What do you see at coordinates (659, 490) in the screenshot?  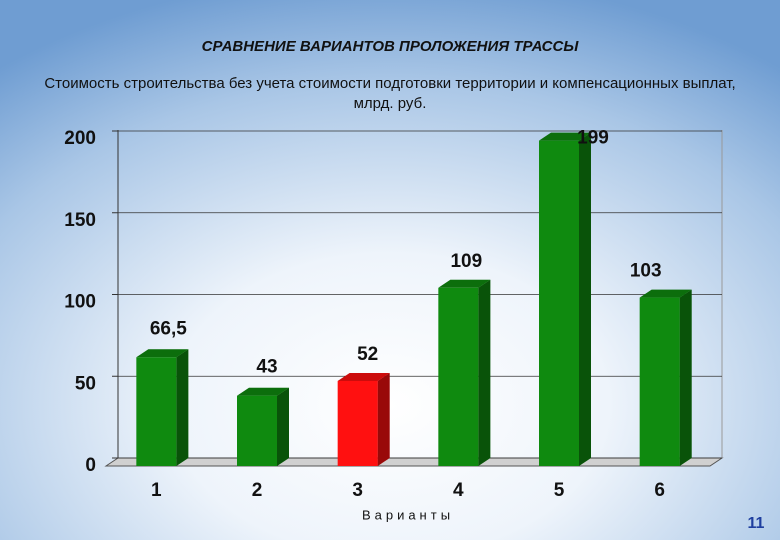 I see `x-tick-label: 6` at bounding box center [659, 490].